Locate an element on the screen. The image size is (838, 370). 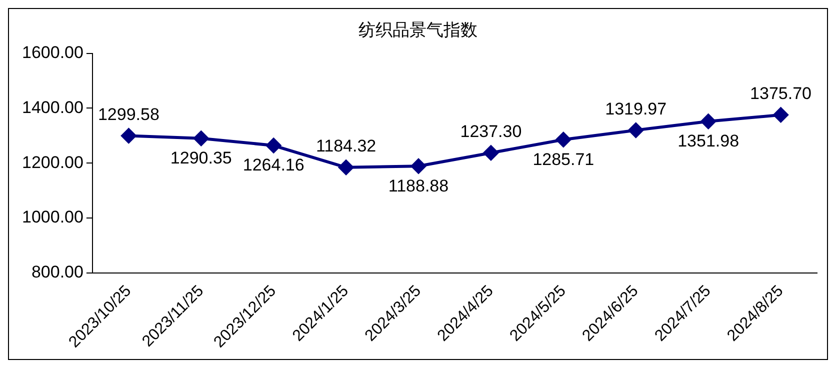
data-label: 1264.16 is located at coordinates (273, 165).